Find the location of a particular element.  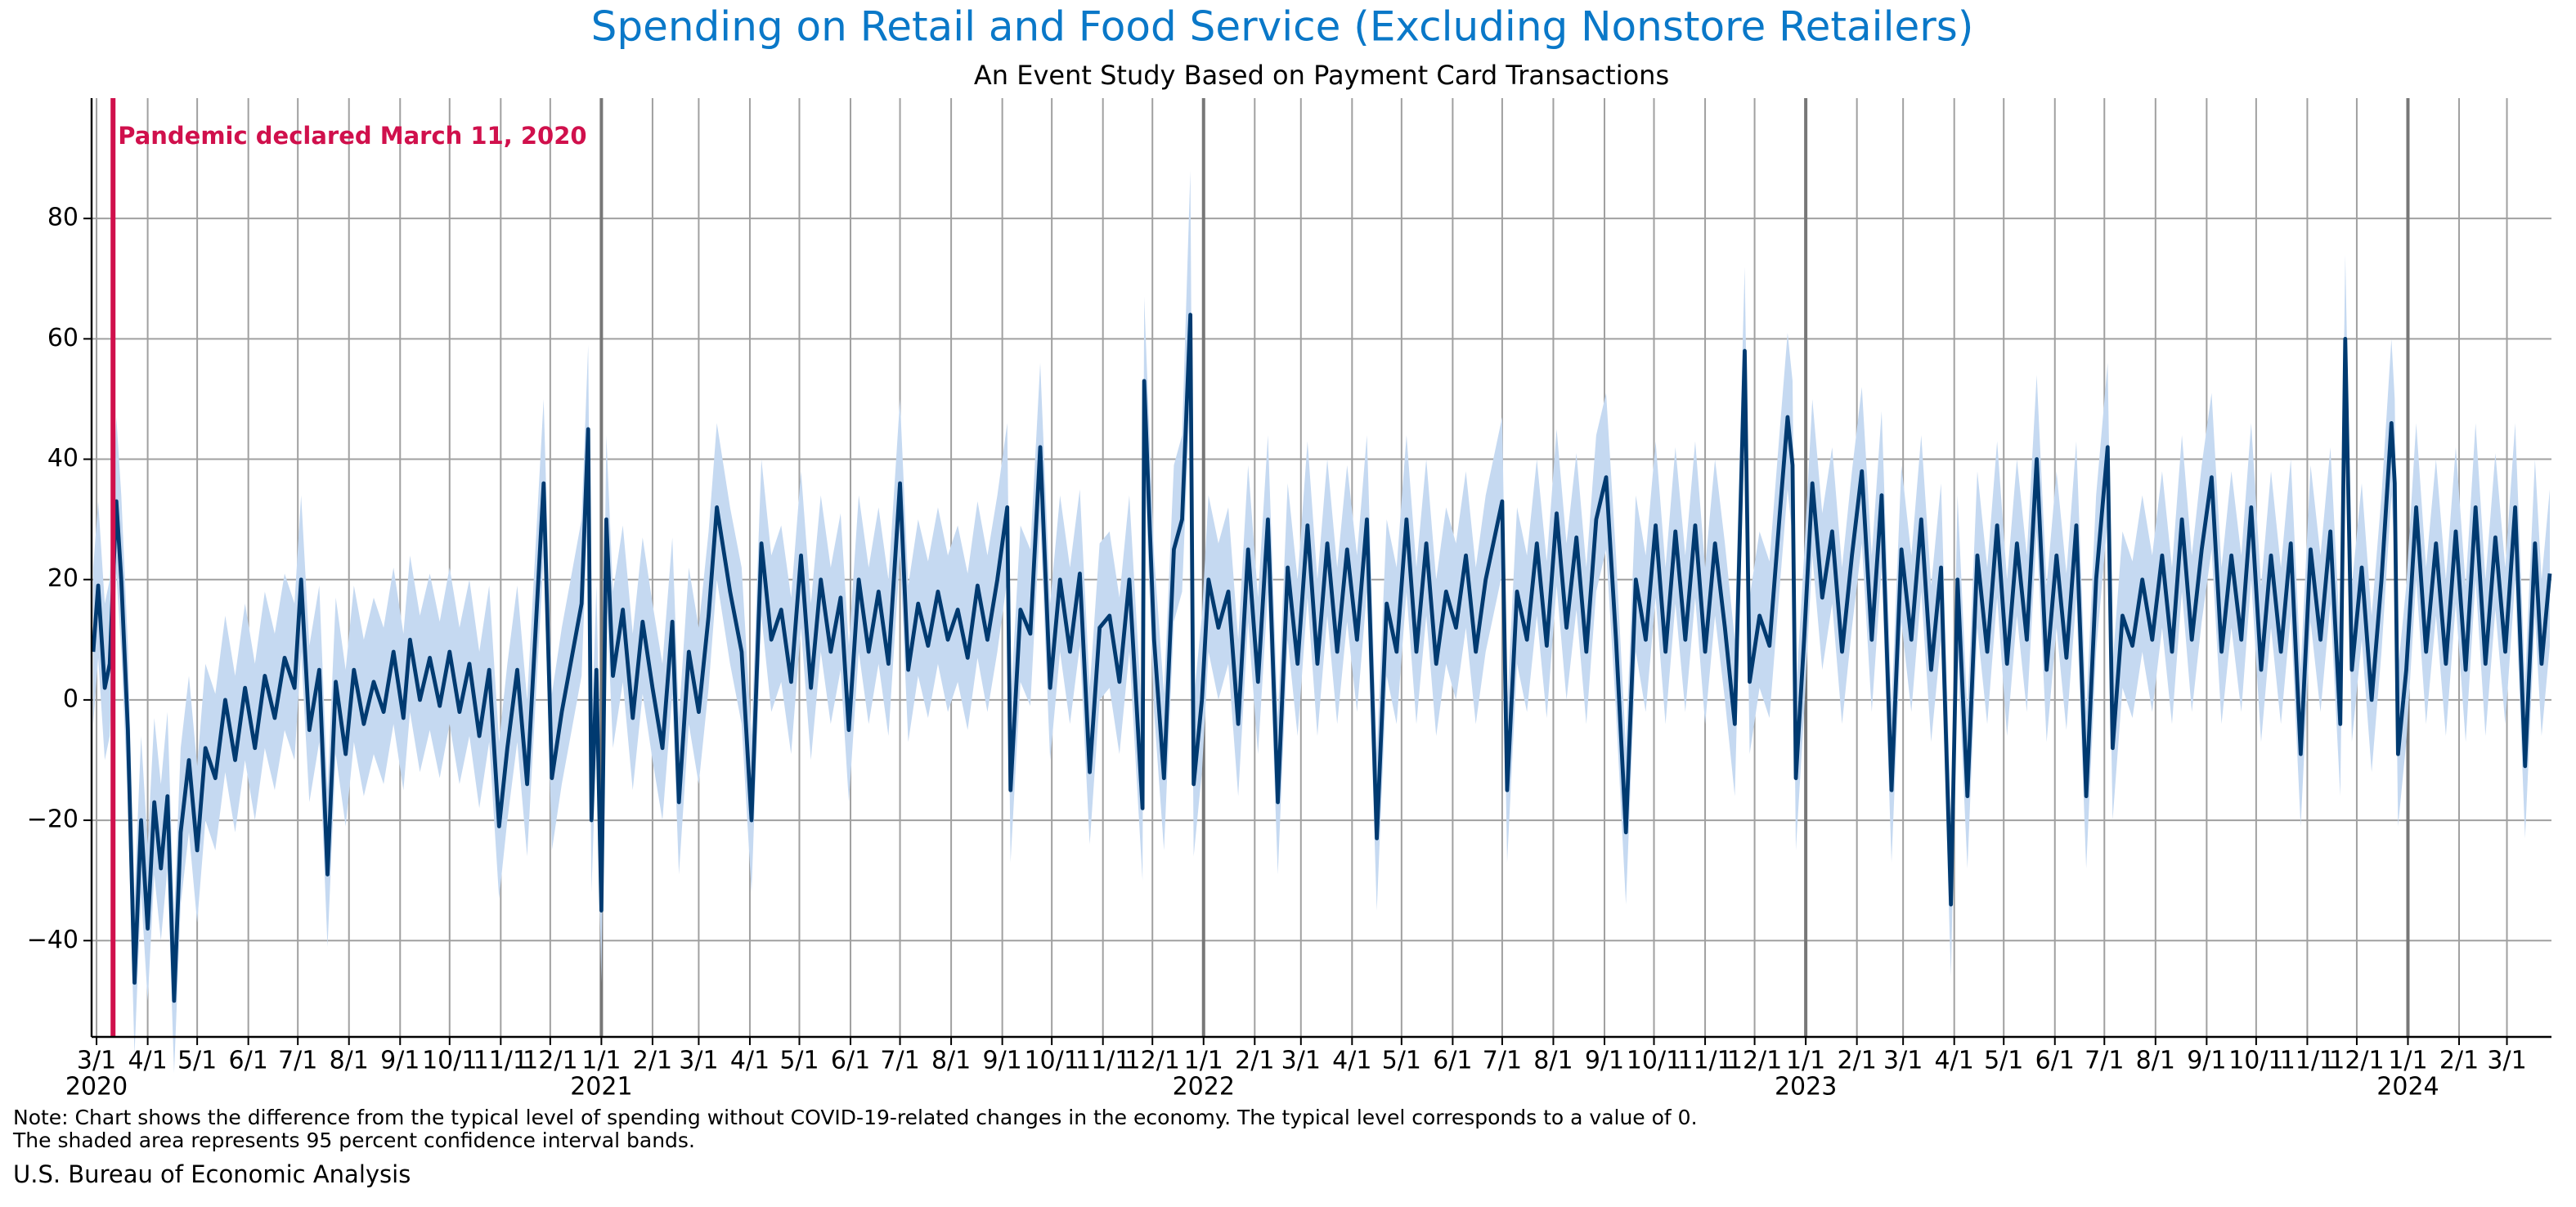

y-tick-label: 40 is located at coordinates (63, 459).